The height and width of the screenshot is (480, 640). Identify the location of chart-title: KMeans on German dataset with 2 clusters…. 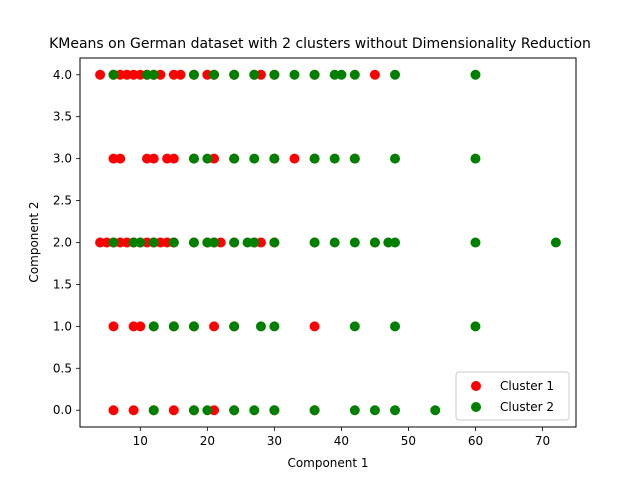
(320, 44).